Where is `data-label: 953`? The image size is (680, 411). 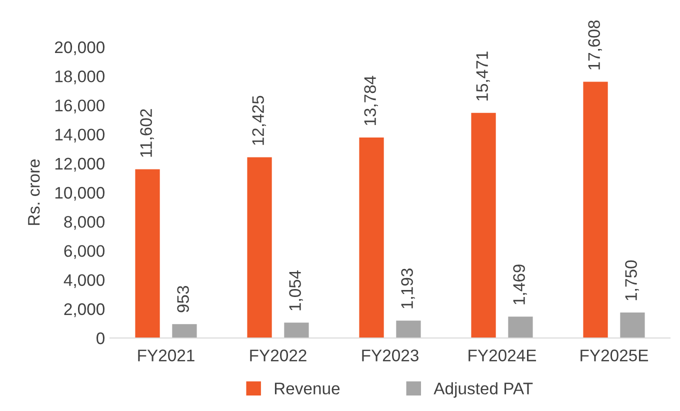 data-label: 953 is located at coordinates (183, 299).